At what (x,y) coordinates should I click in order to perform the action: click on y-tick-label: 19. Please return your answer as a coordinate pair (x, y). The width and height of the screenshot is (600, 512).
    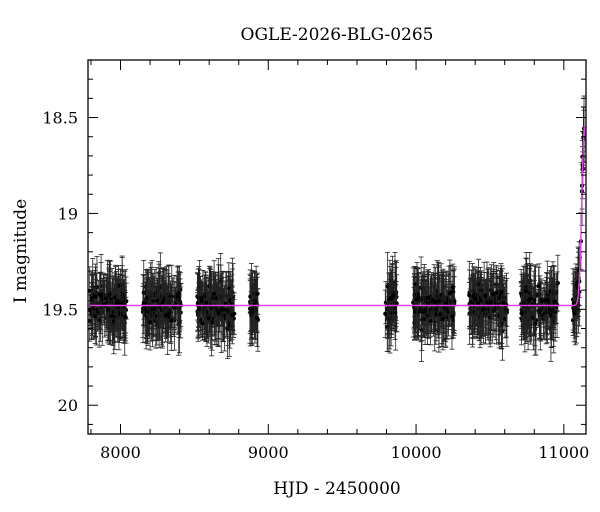
    Looking at the image, I should click on (68, 213).